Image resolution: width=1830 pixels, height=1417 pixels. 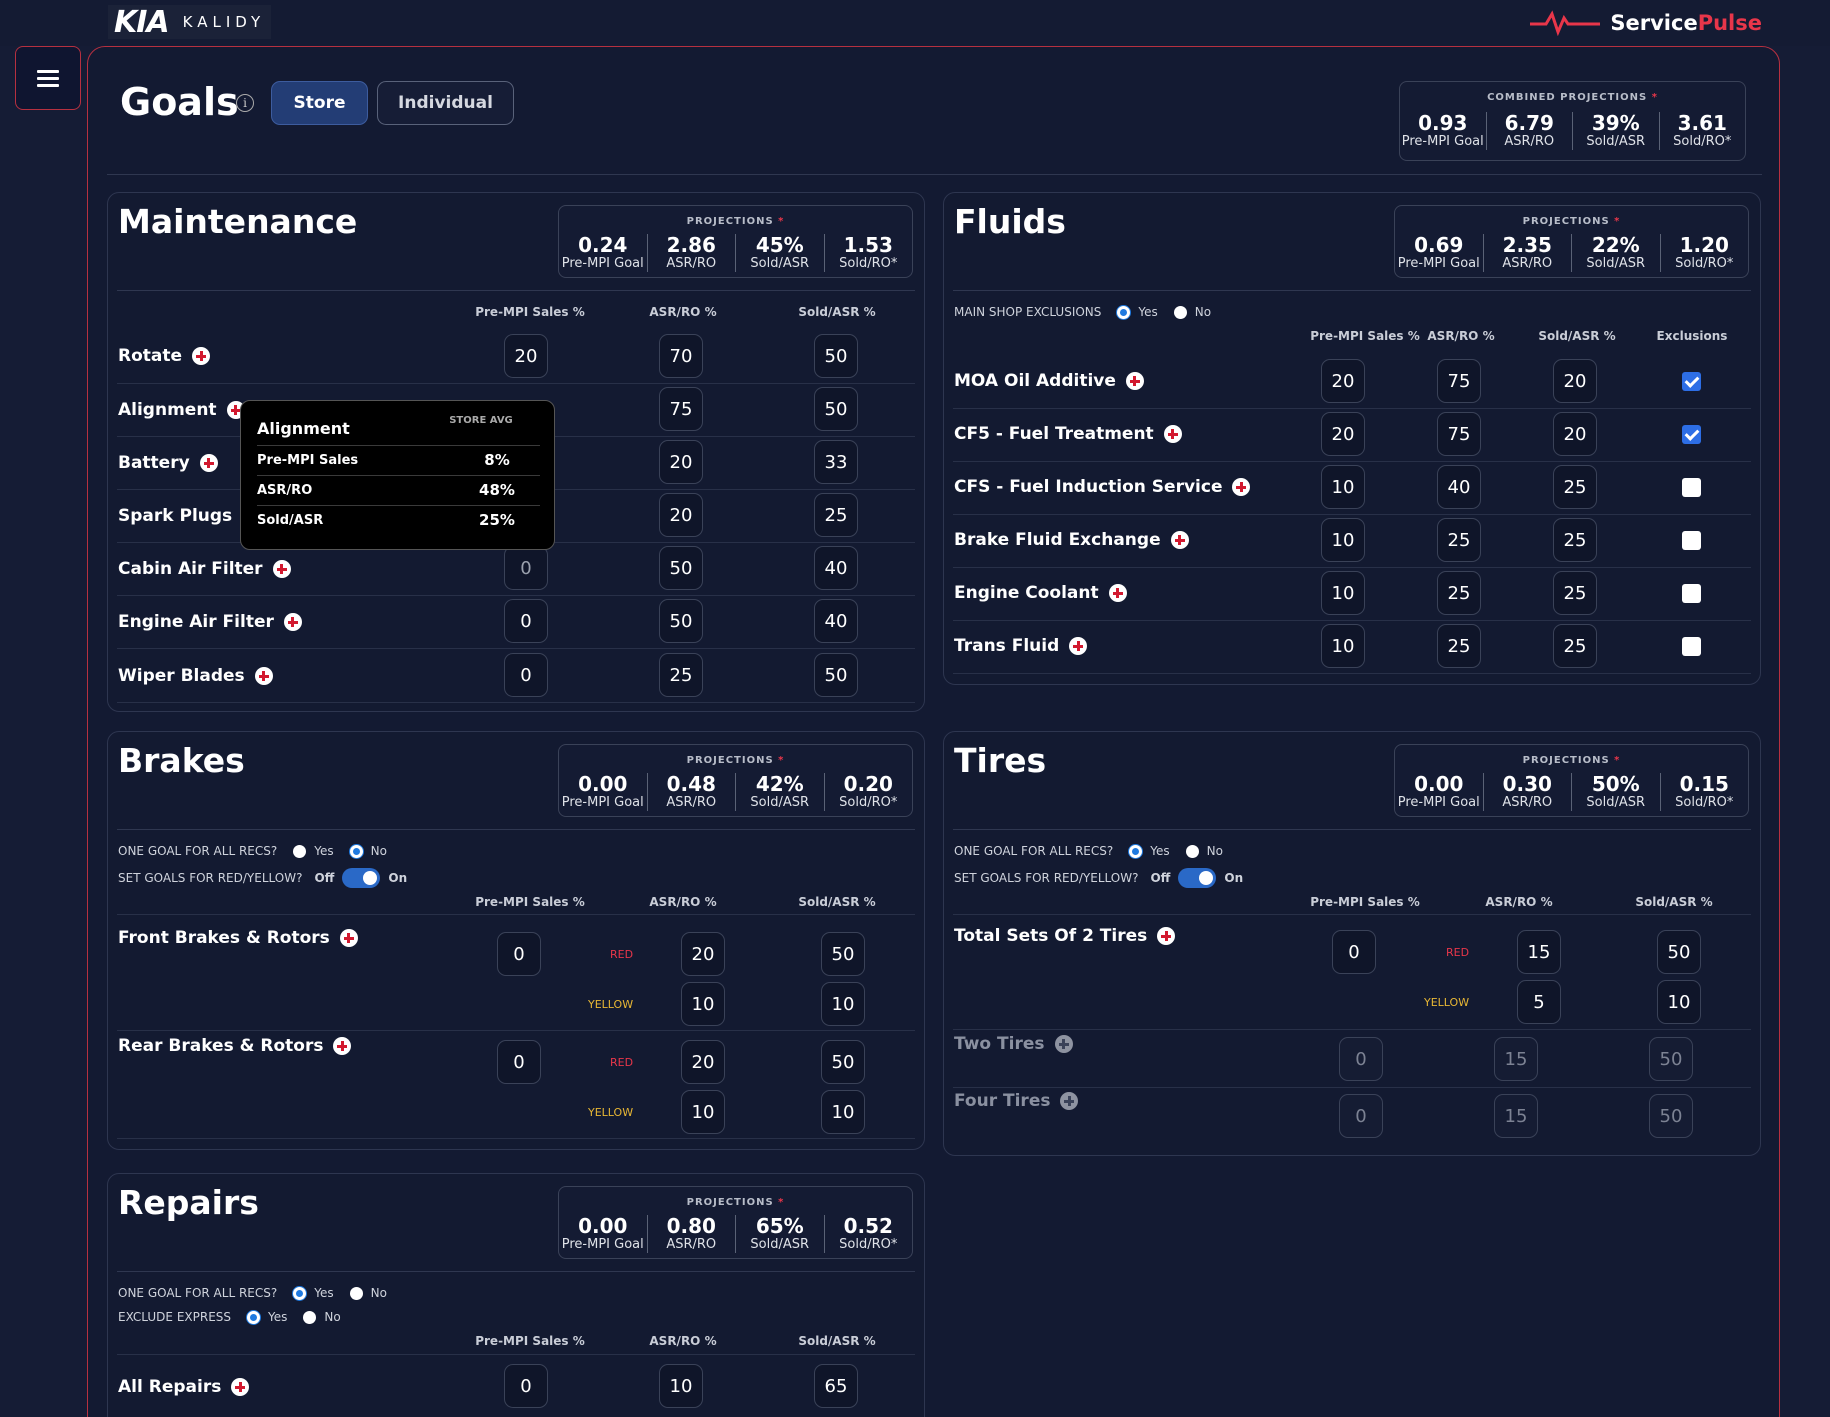 What do you see at coordinates (691, 1244) in the screenshot?
I see `proj-label: ASR/RO` at bounding box center [691, 1244].